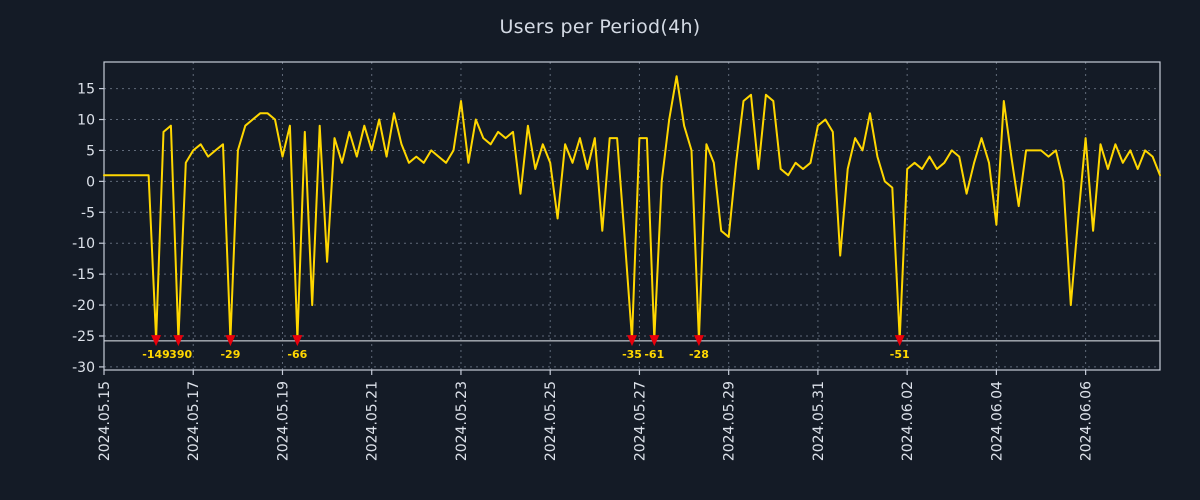 The height and width of the screenshot is (500, 1200). I want to click on x-tick-label: 2024.05.19, so click(283, 421).